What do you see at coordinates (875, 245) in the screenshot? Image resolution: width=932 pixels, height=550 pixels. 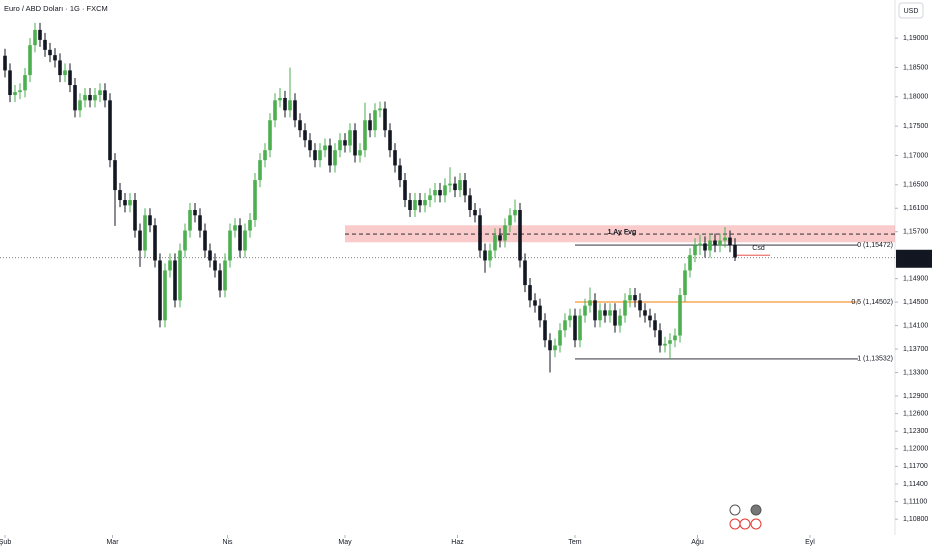 I see `fib-label: 0 (1,15472)` at bounding box center [875, 245].